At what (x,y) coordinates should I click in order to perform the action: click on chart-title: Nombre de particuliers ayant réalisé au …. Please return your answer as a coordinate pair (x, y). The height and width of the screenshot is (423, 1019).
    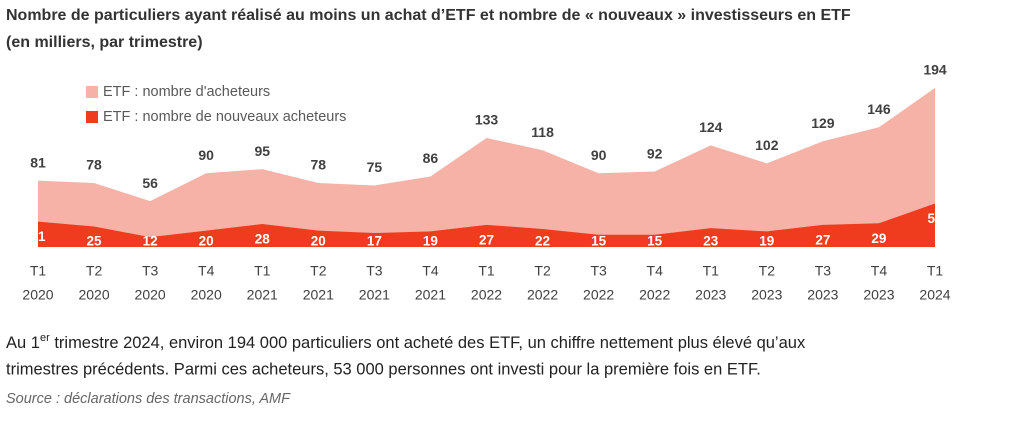
    Looking at the image, I should click on (428, 15).